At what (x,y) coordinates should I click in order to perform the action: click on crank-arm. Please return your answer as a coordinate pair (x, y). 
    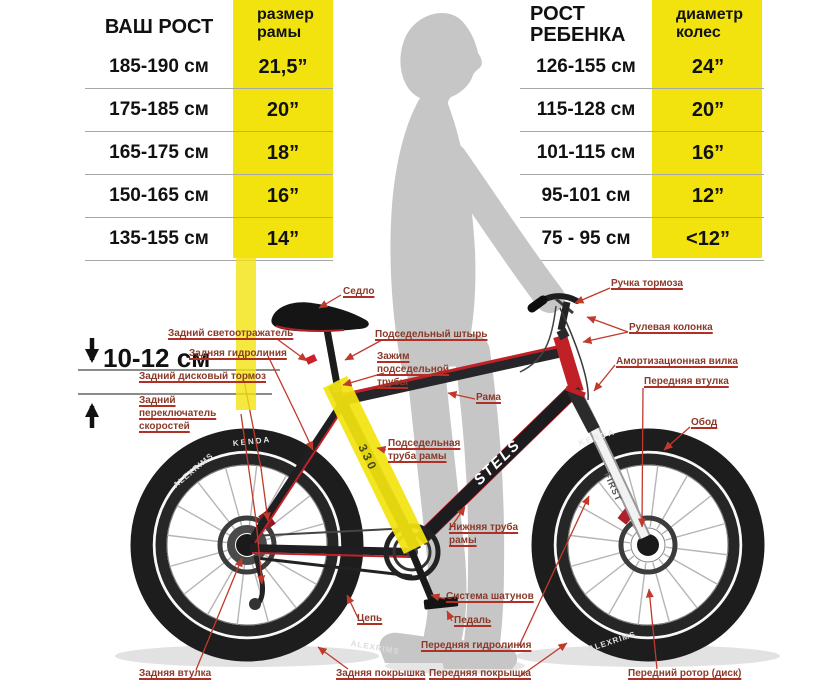
    Looking at the image, I should click on (422, 576).